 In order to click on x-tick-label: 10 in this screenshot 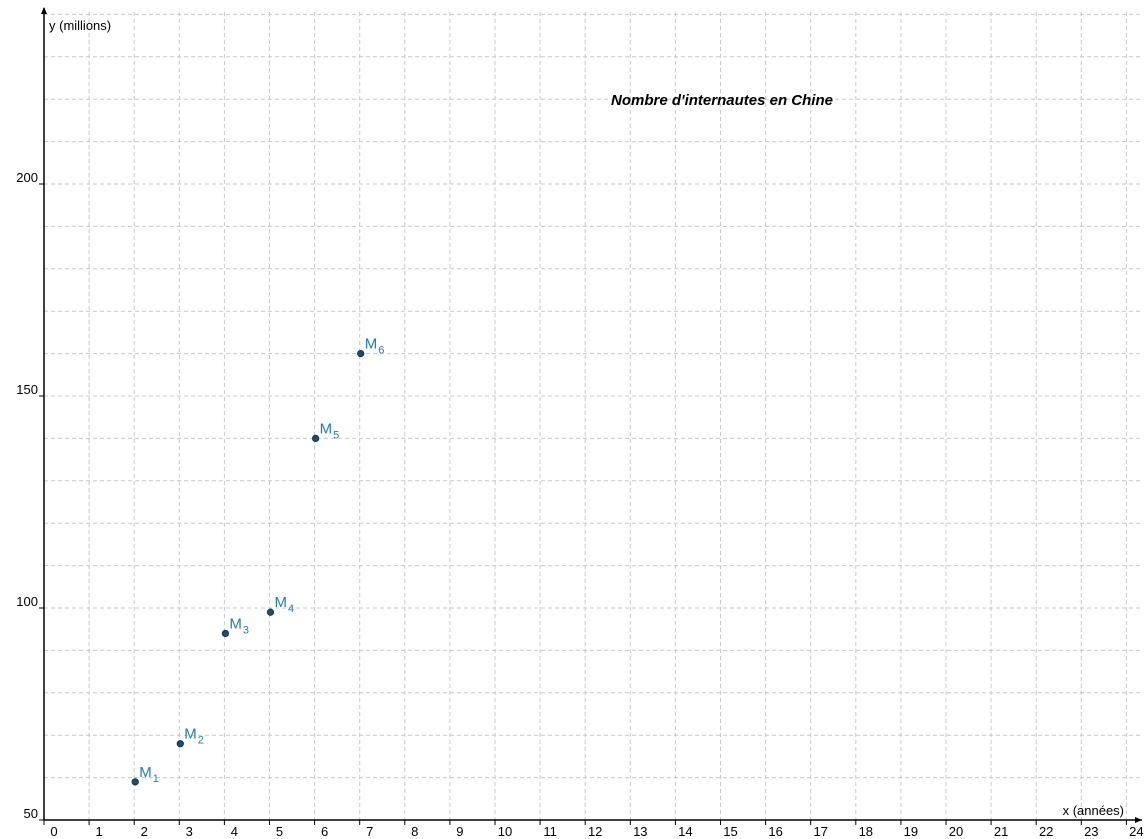, I will do `click(505, 831)`.